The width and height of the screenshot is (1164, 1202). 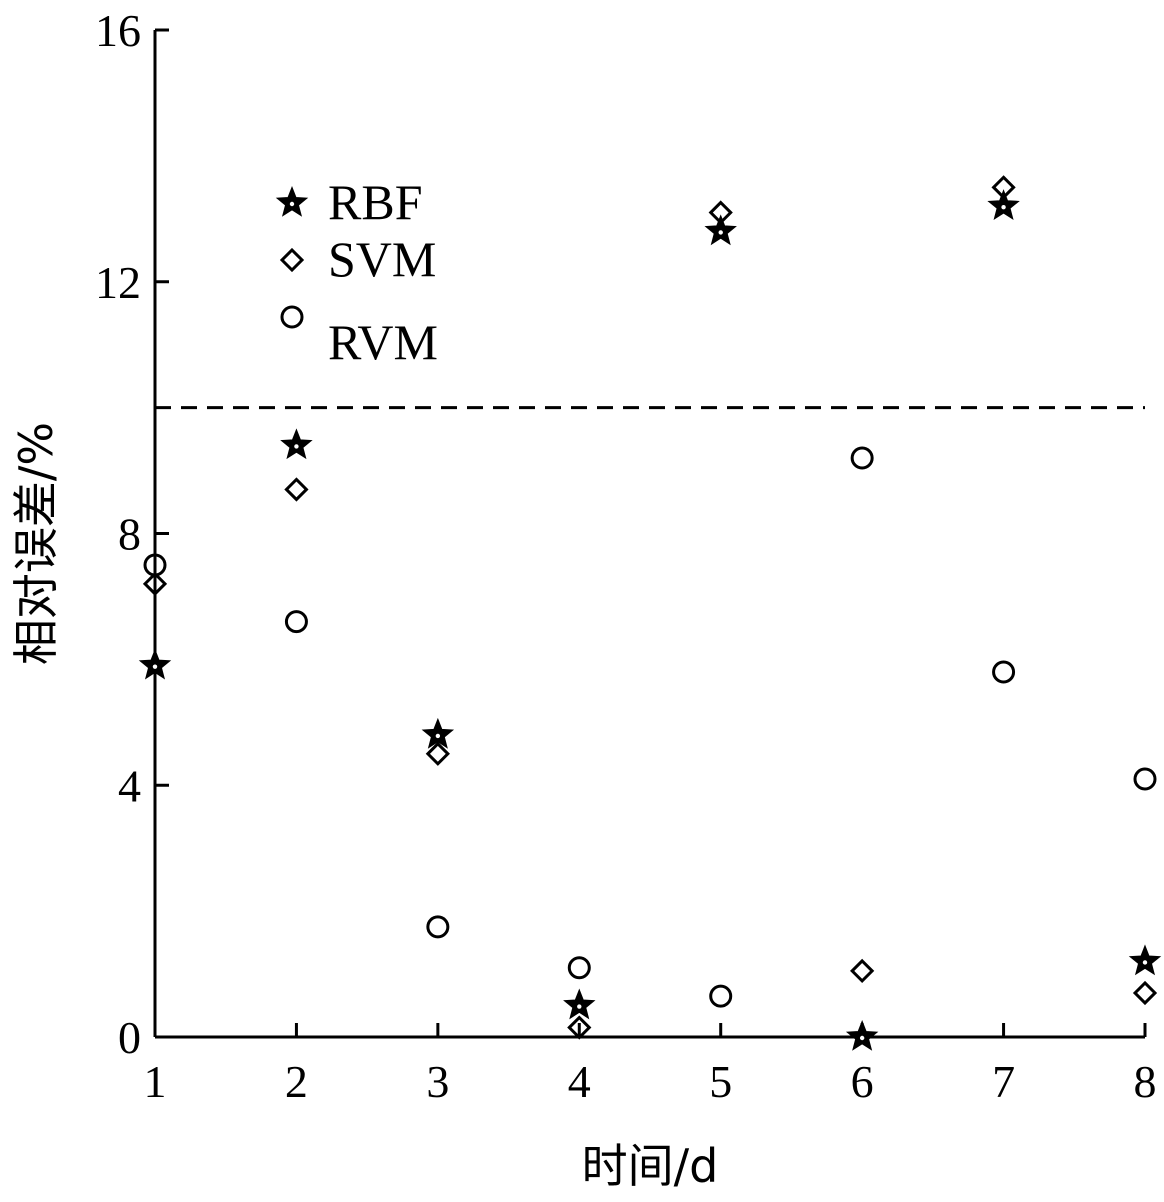 What do you see at coordinates (1003, 1081) in the screenshot?
I see `x-tick-label: 7` at bounding box center [1003, 1081].